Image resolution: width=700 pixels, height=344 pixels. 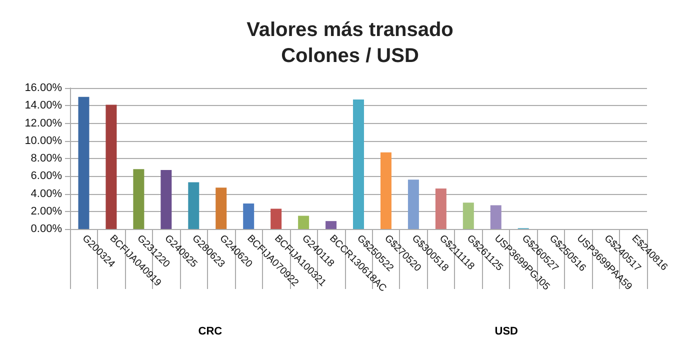 What do you see at coordinates (506, 332) in the screenshot?
I see `text: USD` at bounding box center [506, 332].